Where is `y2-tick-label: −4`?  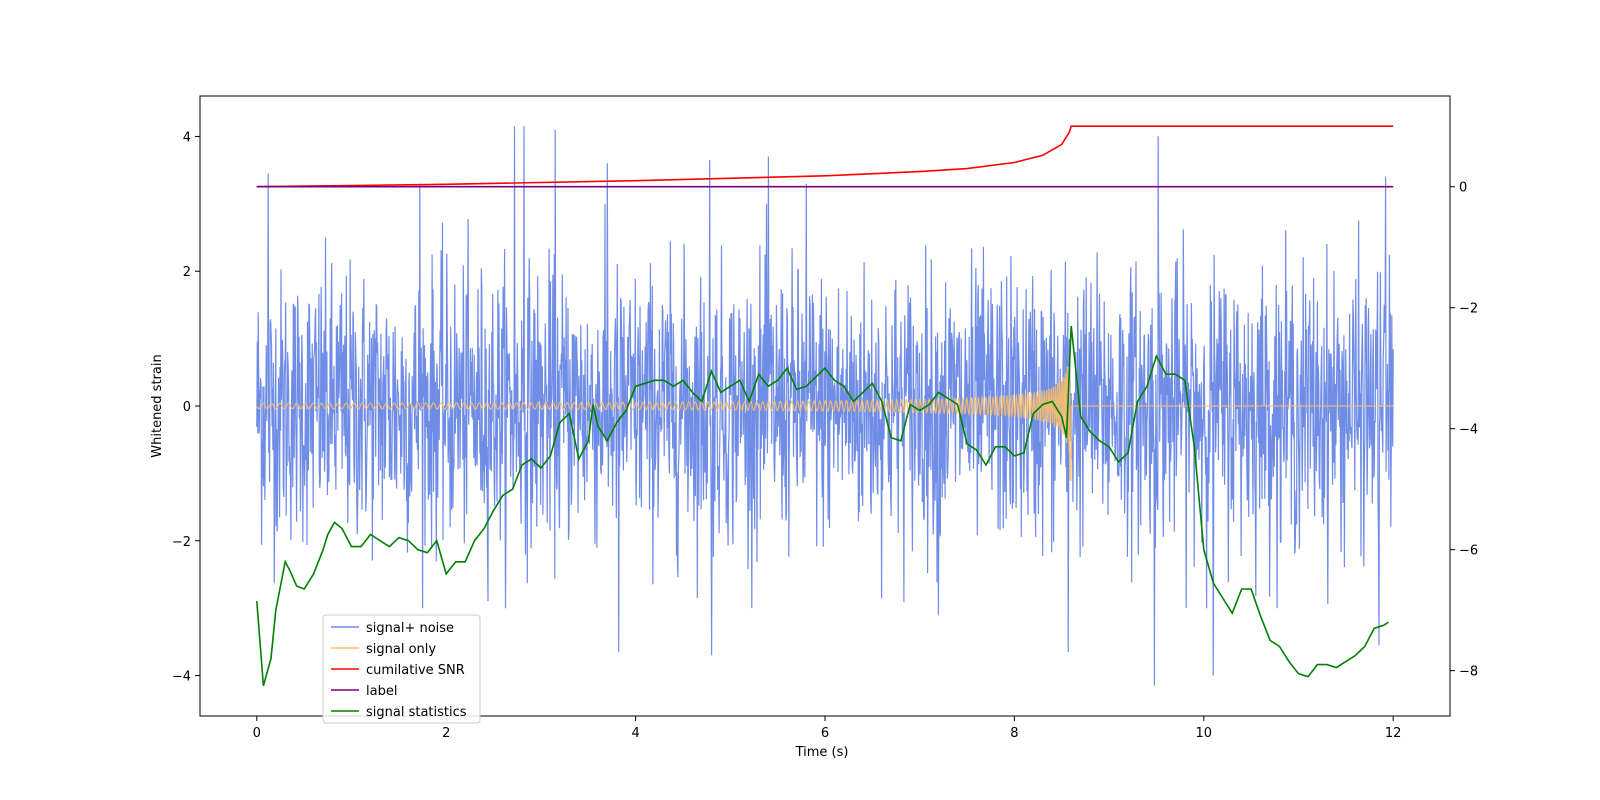
y2-tick-label: −4 is located at coordinates (1468, 430).